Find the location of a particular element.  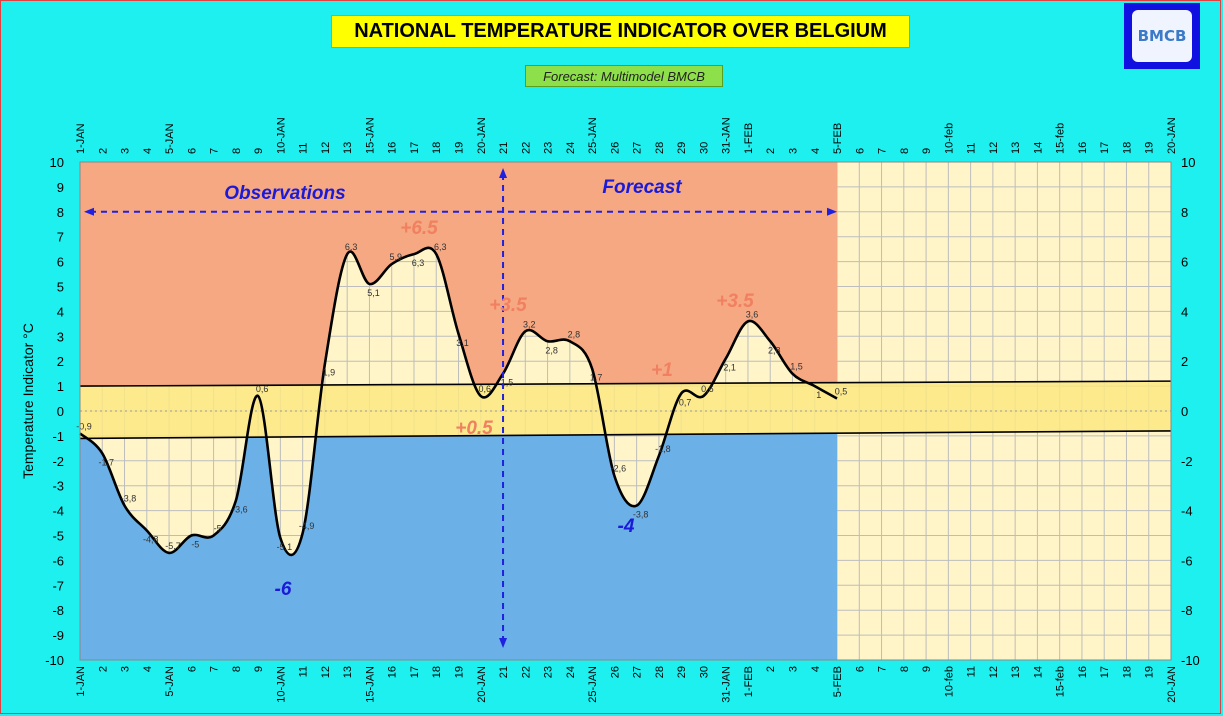

y-tick-label-left: 7 is located at coordinates (60, 237).